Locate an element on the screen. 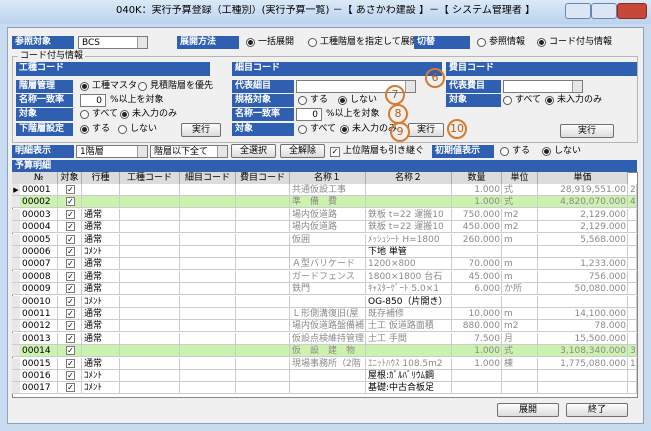  cell-text: 00016 is located at coordinates (36, 376).